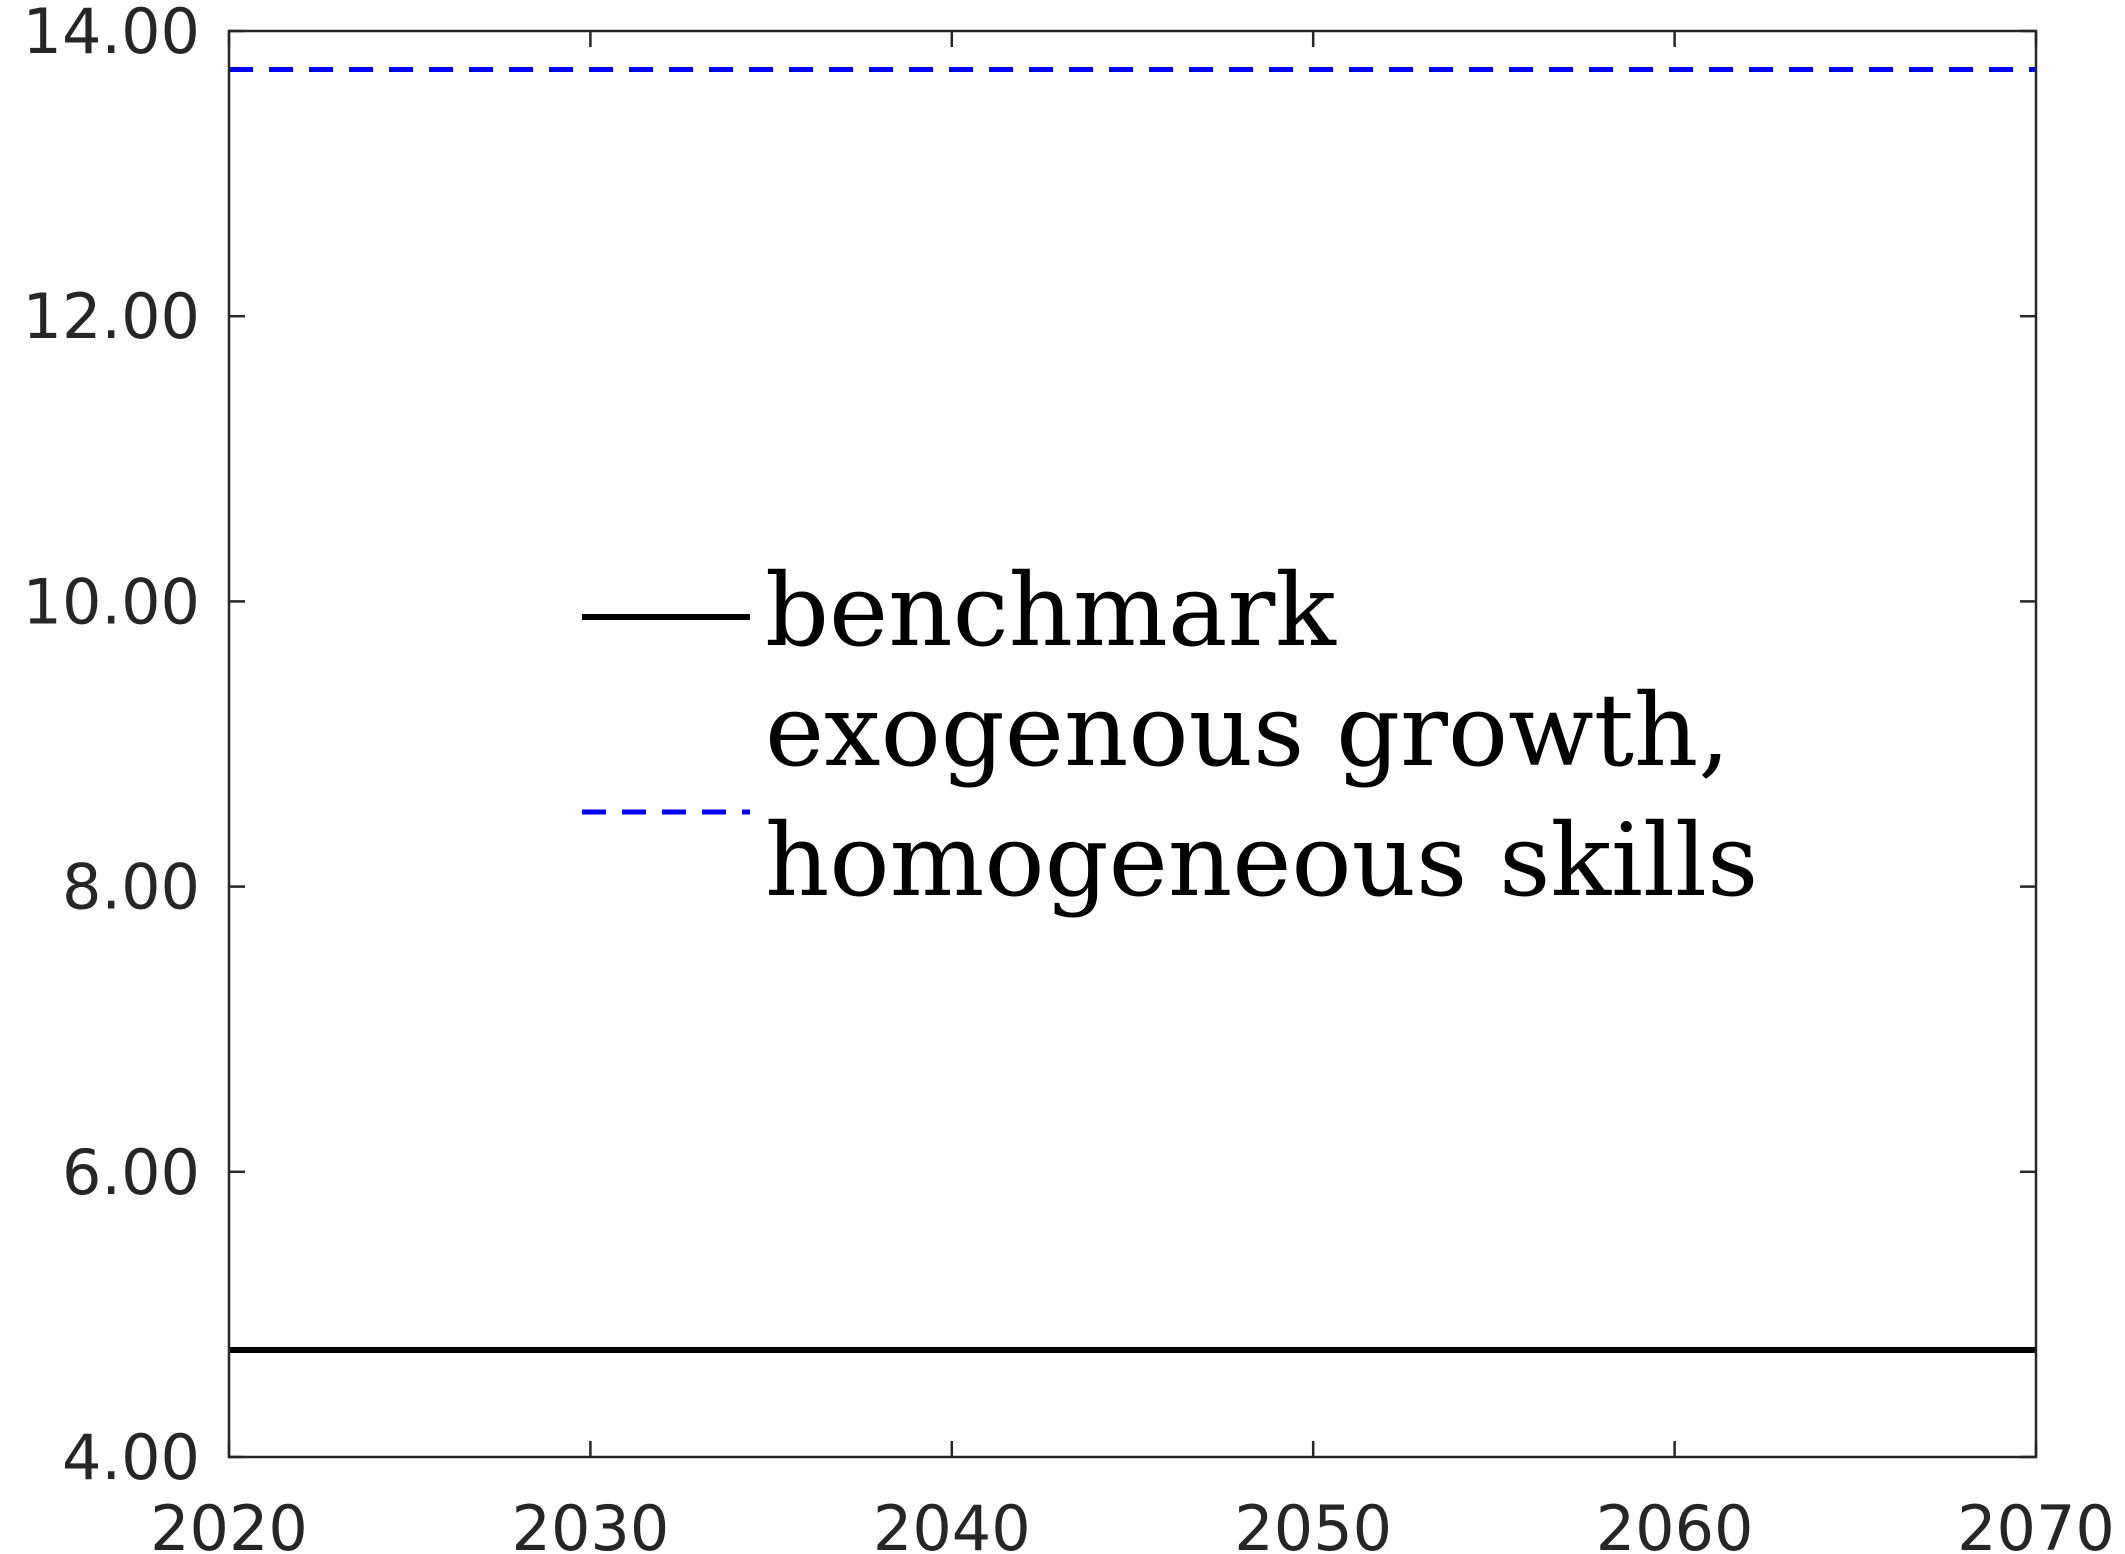 Image resolution: width=2125 pixels, height=1554 pixels. Describe the element at coordinates (229, 1523) in the screenshot. I see `x-tick-label: 2020` at that location.